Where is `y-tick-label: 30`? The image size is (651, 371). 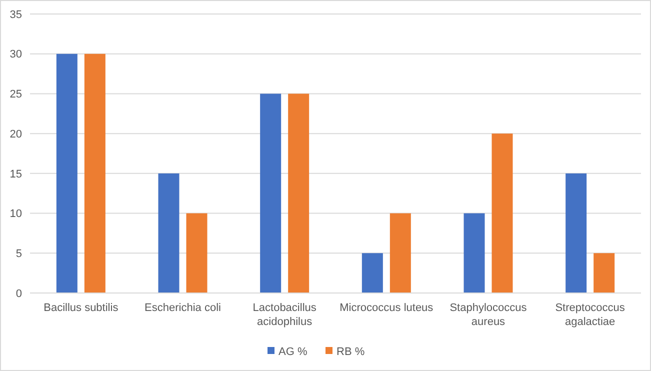
y-tick-label: 30 is located at coordinates (16, 54).